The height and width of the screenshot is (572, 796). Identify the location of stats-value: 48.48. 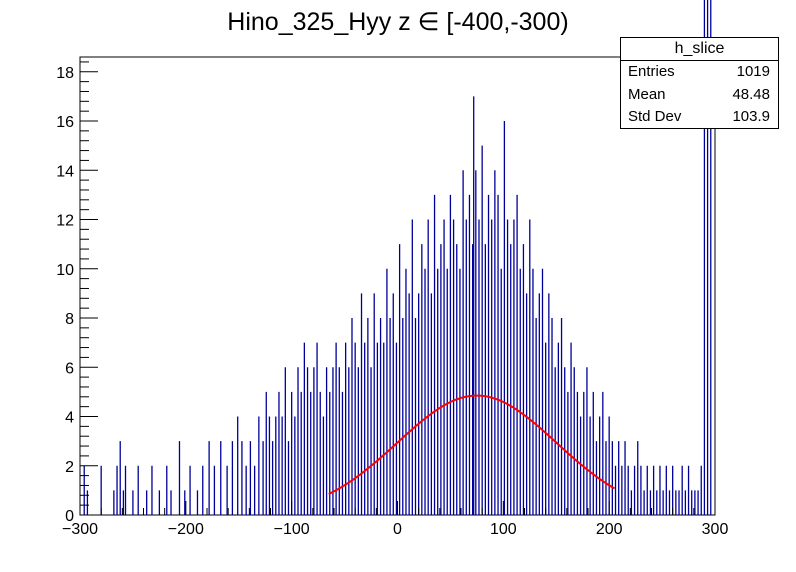
(751, 94).